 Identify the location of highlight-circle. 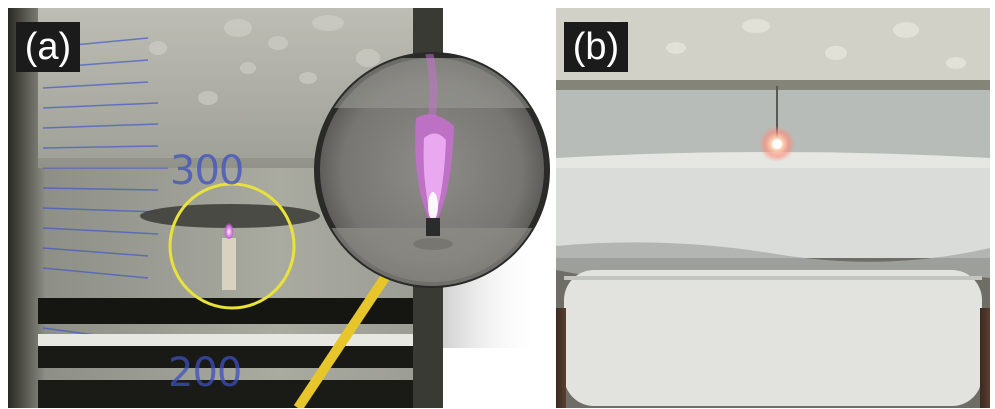
(232, 246).